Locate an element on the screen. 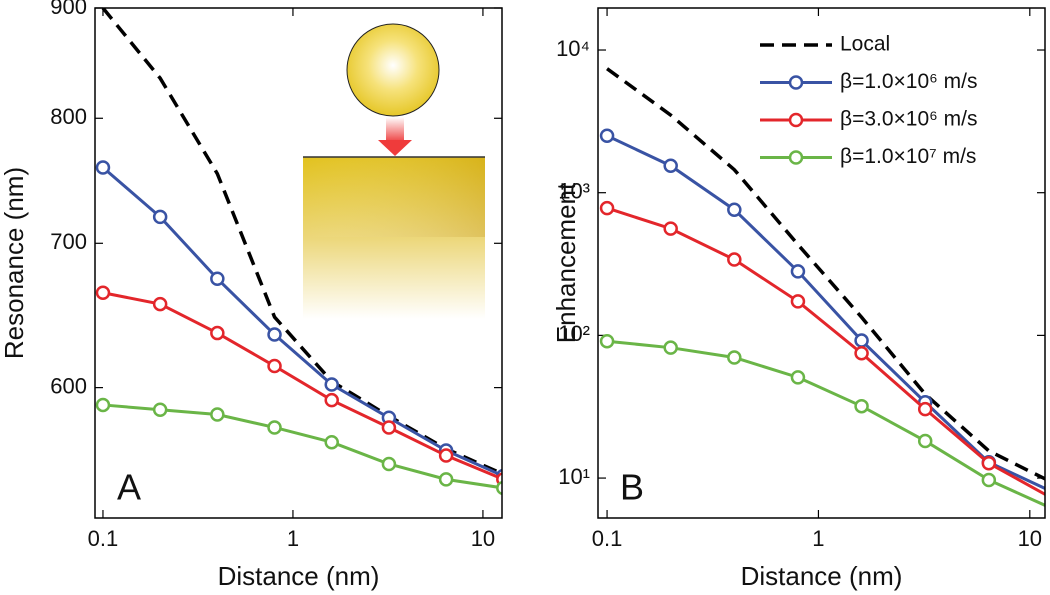 The image size is (1050, 595). arrow-head is located at coordinates (395, 148).